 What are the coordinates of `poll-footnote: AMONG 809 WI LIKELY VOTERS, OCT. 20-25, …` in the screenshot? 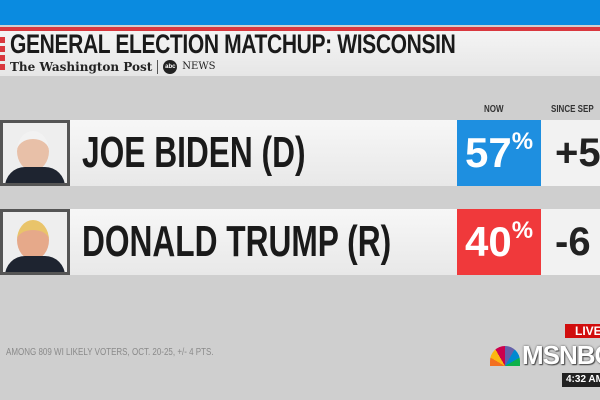 It's located at (110, 352).